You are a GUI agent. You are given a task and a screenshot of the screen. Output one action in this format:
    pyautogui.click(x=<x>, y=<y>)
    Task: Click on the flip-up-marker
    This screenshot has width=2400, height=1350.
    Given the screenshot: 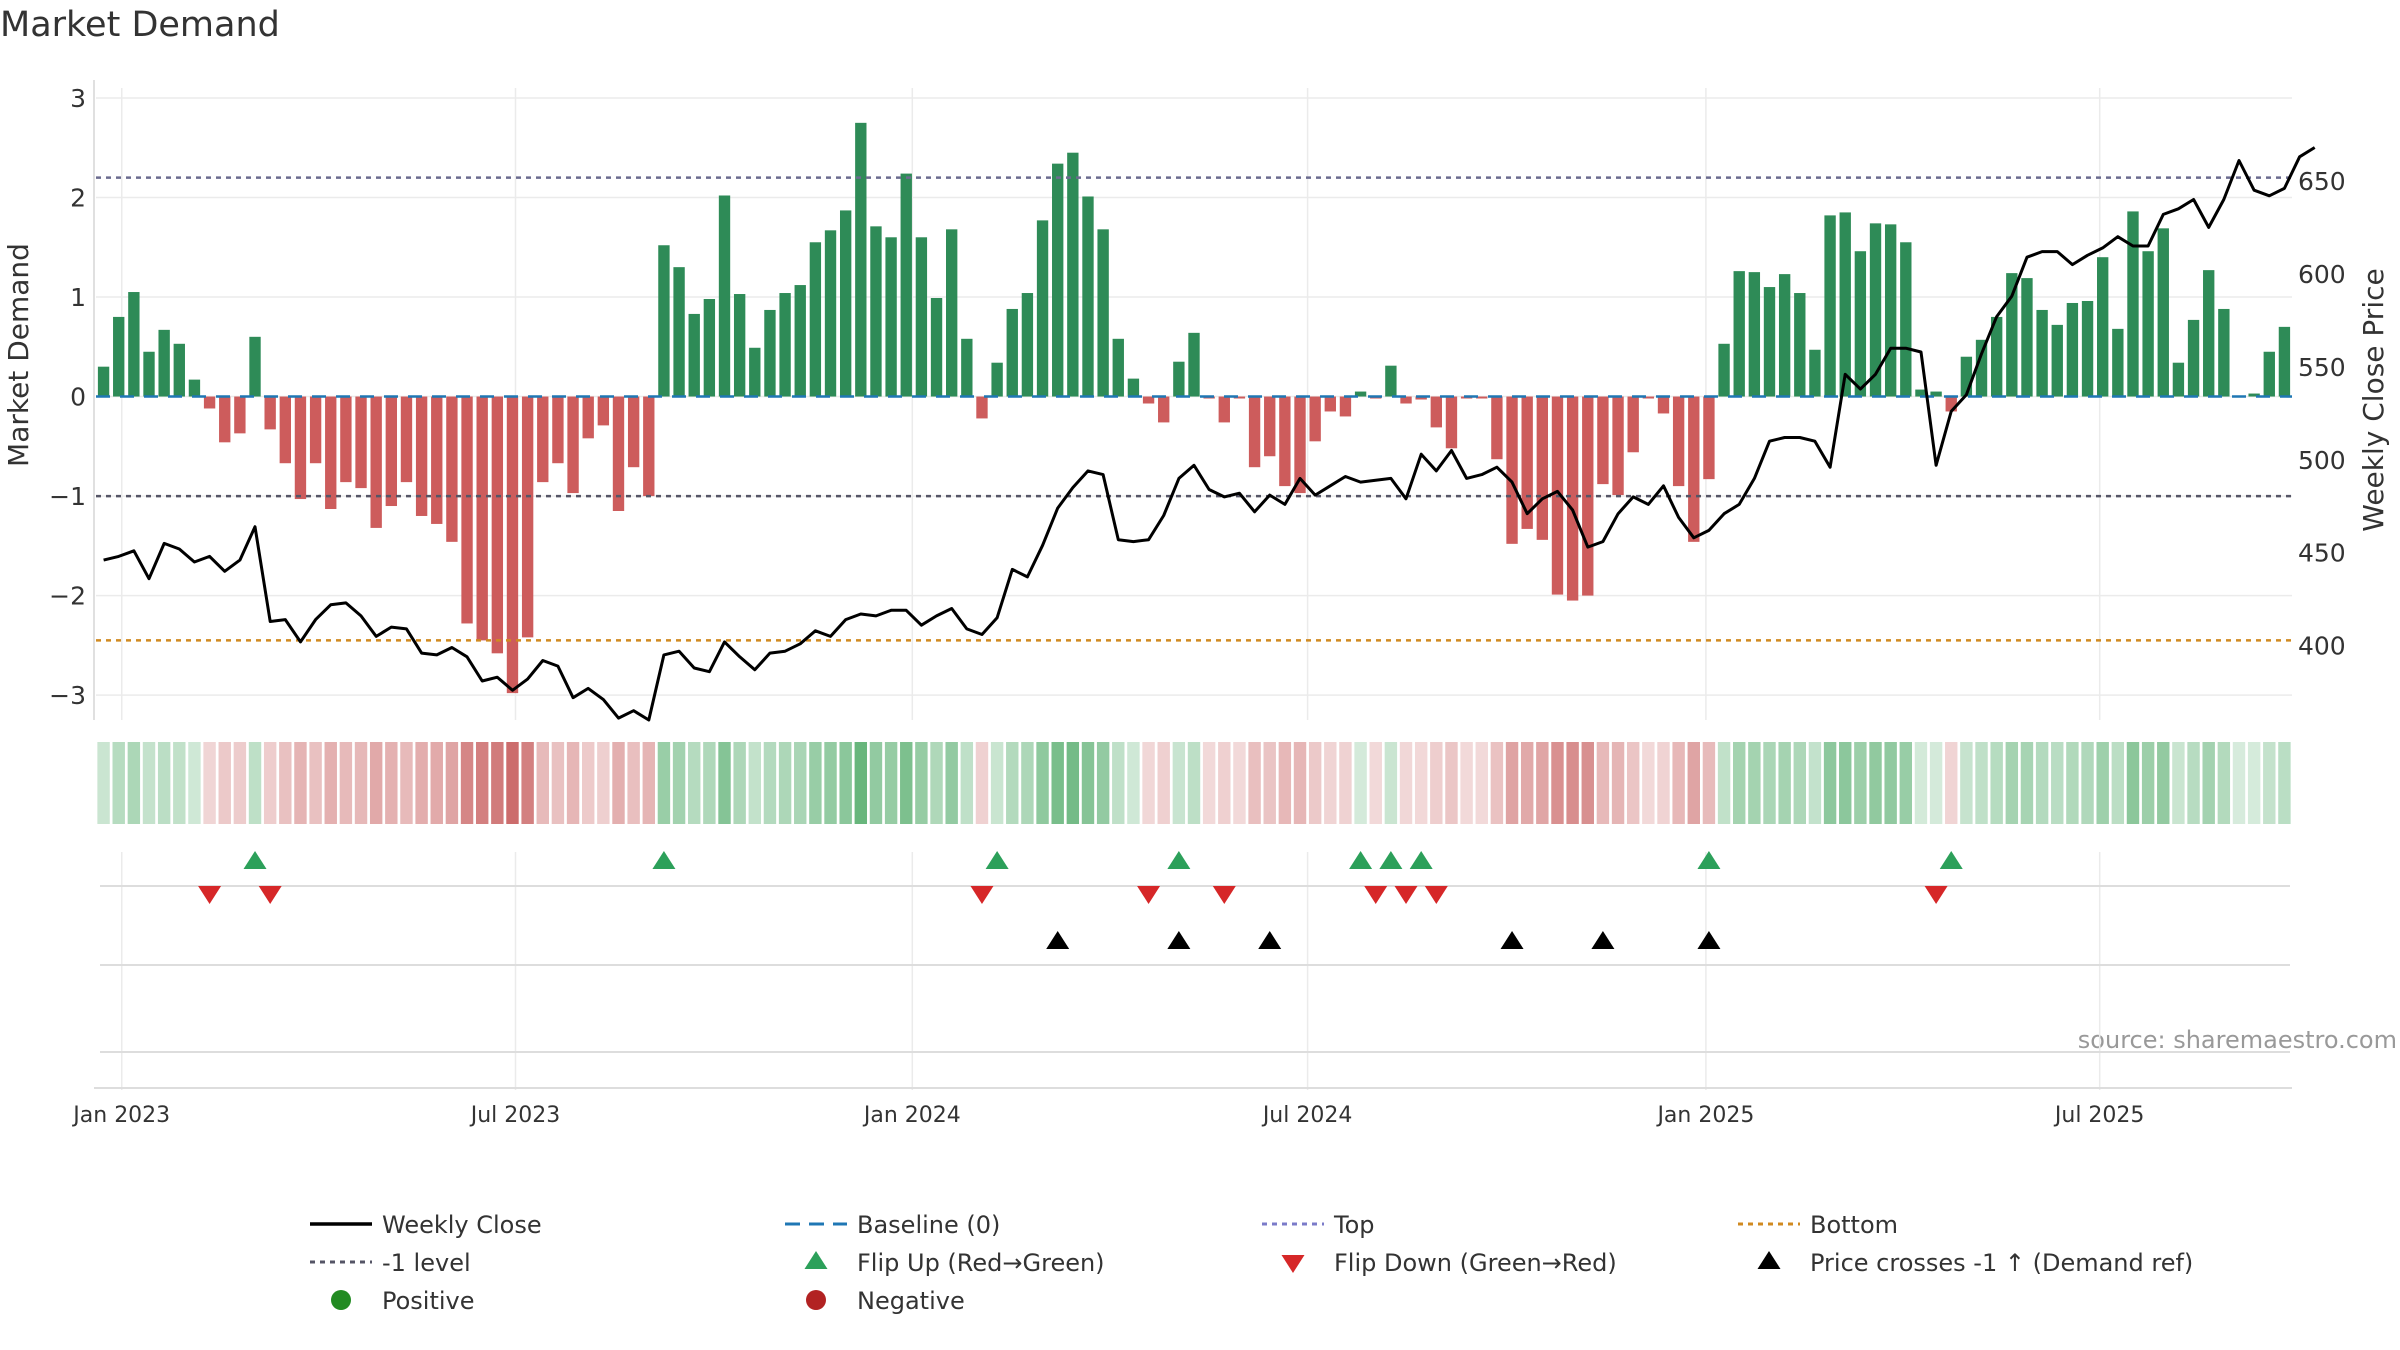 What is the action you would take?
    pyautogui.click(x=1951, y=860)
    